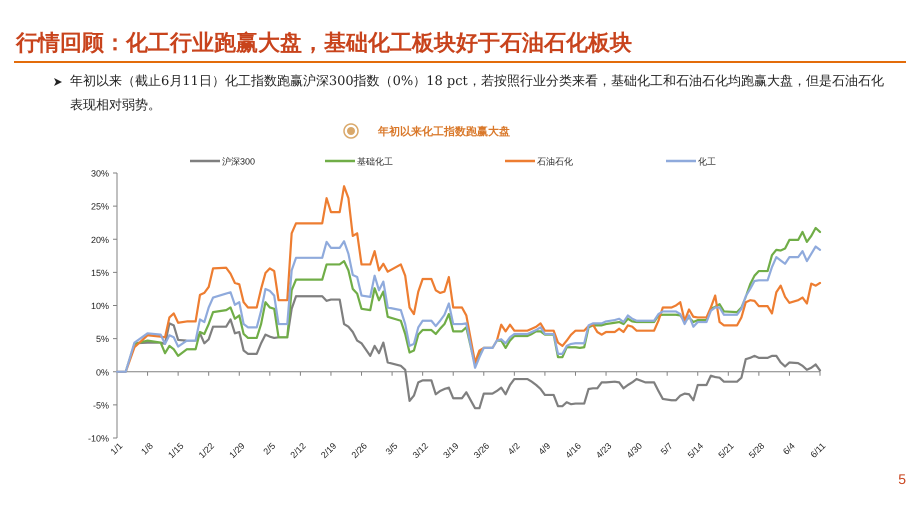 The width and height of the screenshot is (920, 518). I want to click on legend-label: 化工, so click(707, 161).